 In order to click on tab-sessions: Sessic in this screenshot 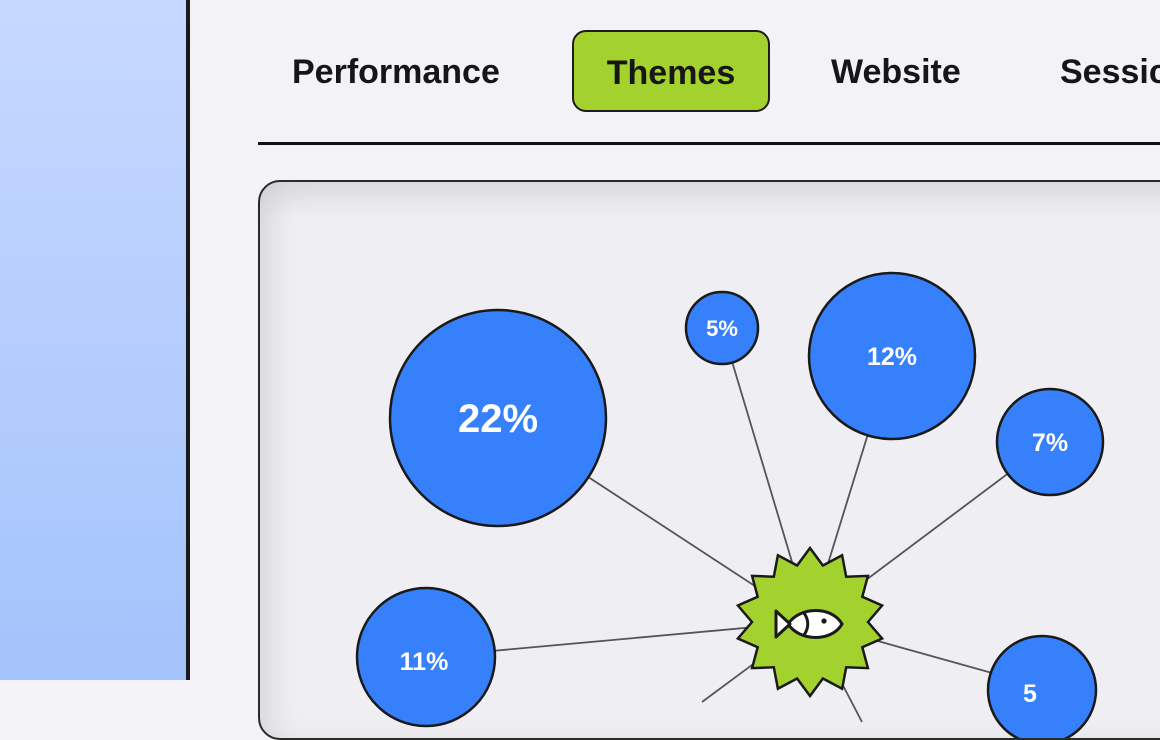, I will do `click(1110, 72)`.